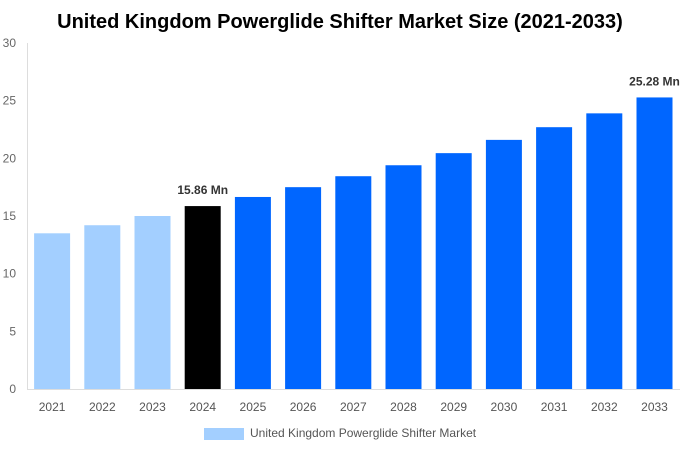 The image size is (680, 455). Describe the element at coordinates (202, 190) in the screenshot. I see `data-label: 15.86 Mn` at that location.